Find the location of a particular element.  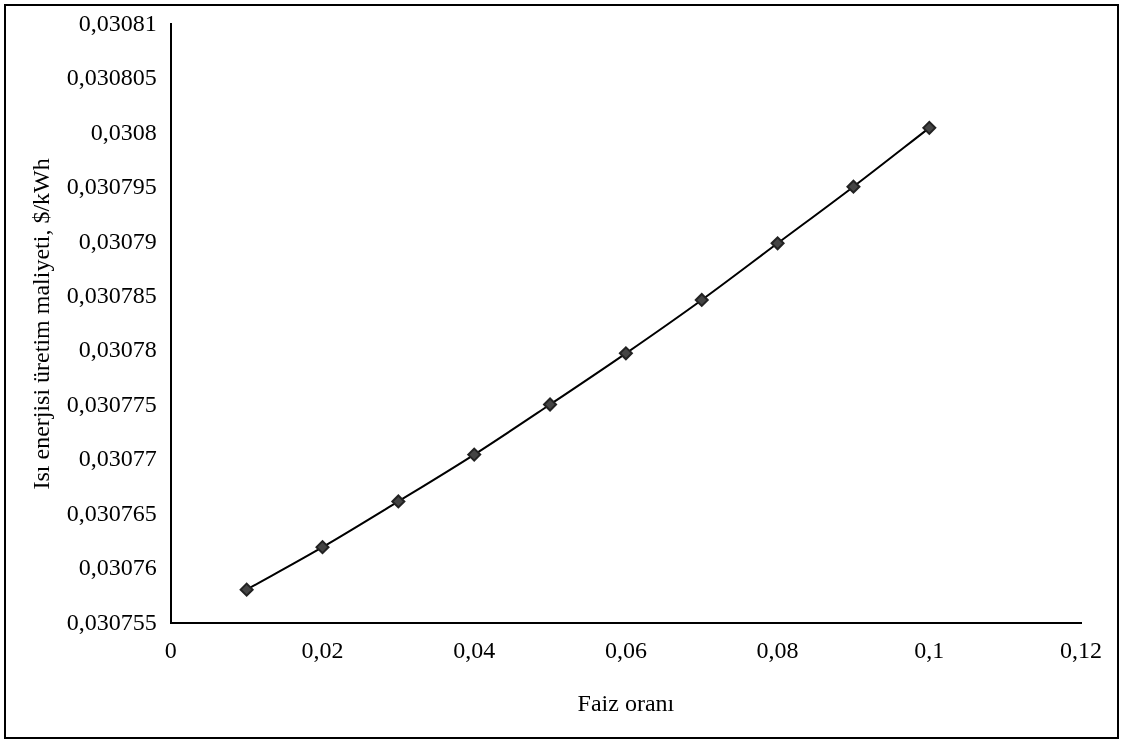

x-tick-label: 0 is located at coordinates (170, 650).